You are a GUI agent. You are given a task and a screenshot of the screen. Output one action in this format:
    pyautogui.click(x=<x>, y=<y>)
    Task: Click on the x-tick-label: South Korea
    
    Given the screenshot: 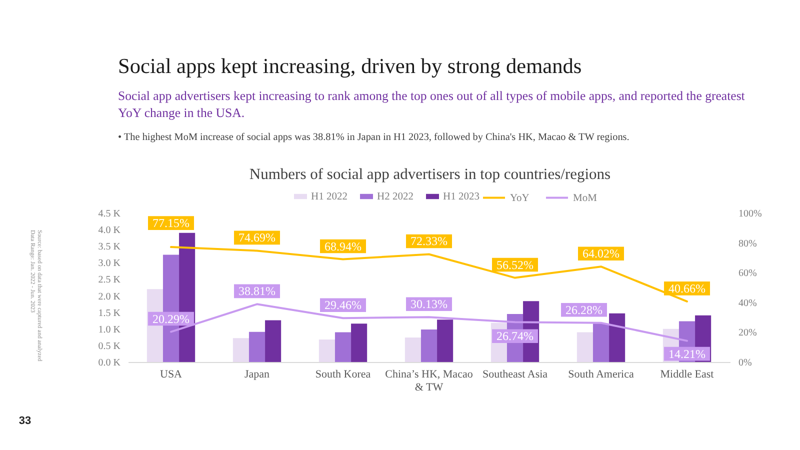 What is the action you would take?
    pyautogui.click(x=343, y=374)
    